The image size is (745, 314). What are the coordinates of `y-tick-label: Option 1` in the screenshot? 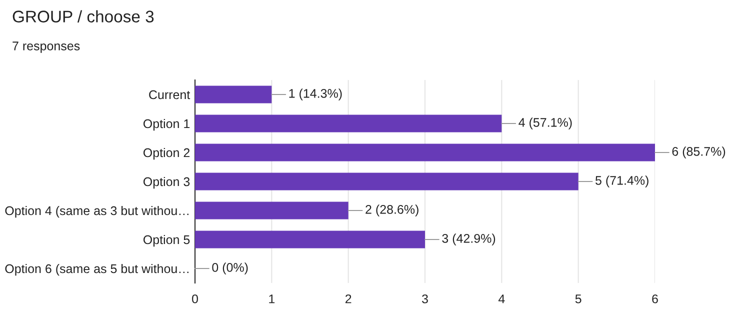 It's located at (166, 124).